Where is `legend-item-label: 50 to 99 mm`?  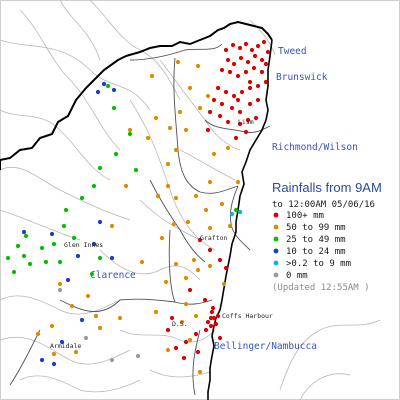
legend-item-label: 50 to 99 mm is located at coordinates (316, 228).